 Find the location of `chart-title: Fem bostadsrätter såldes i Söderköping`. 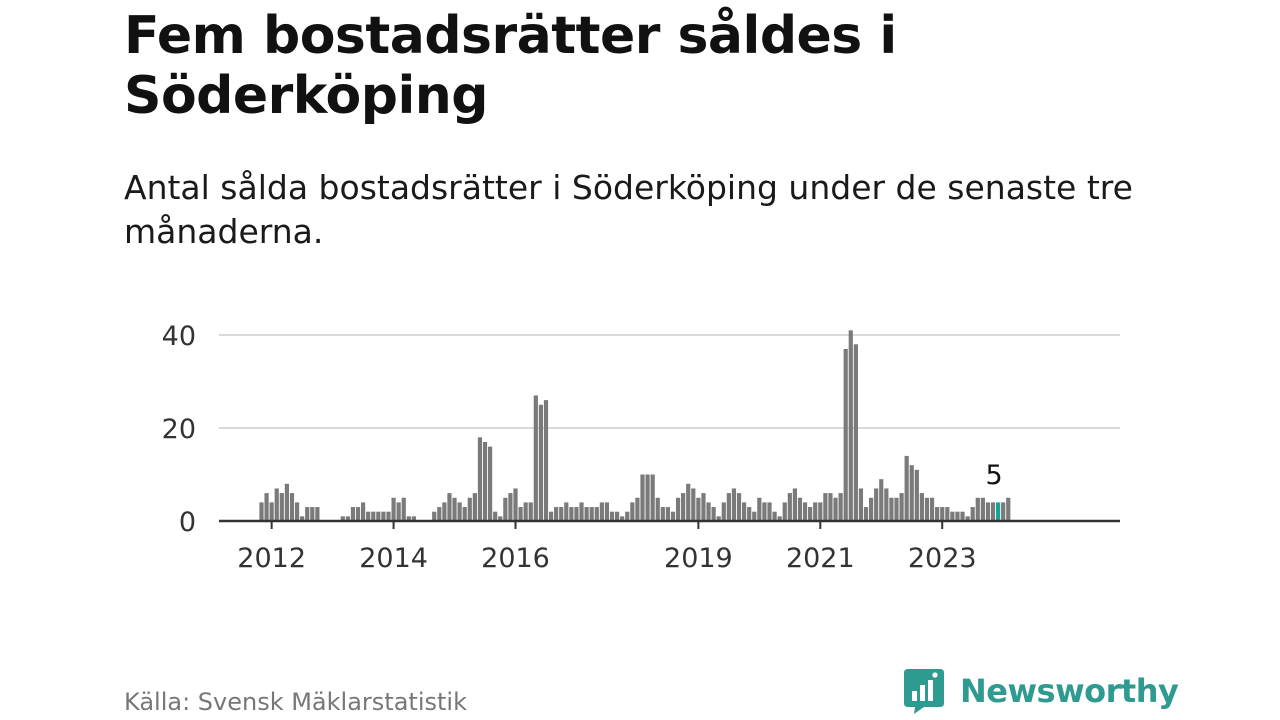

chart-title: Fem bostadsrätter såldes i Söderköping is located at coordinates (510, 66).